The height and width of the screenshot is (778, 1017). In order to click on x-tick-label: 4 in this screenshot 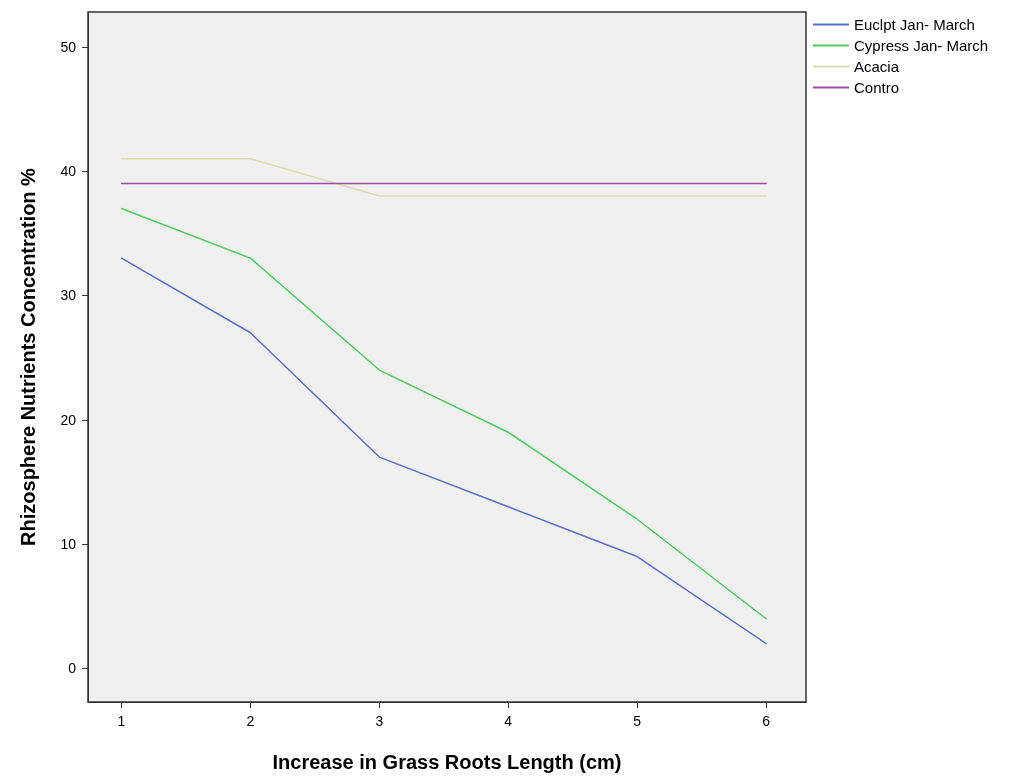, I will do `click(508, 721)`.